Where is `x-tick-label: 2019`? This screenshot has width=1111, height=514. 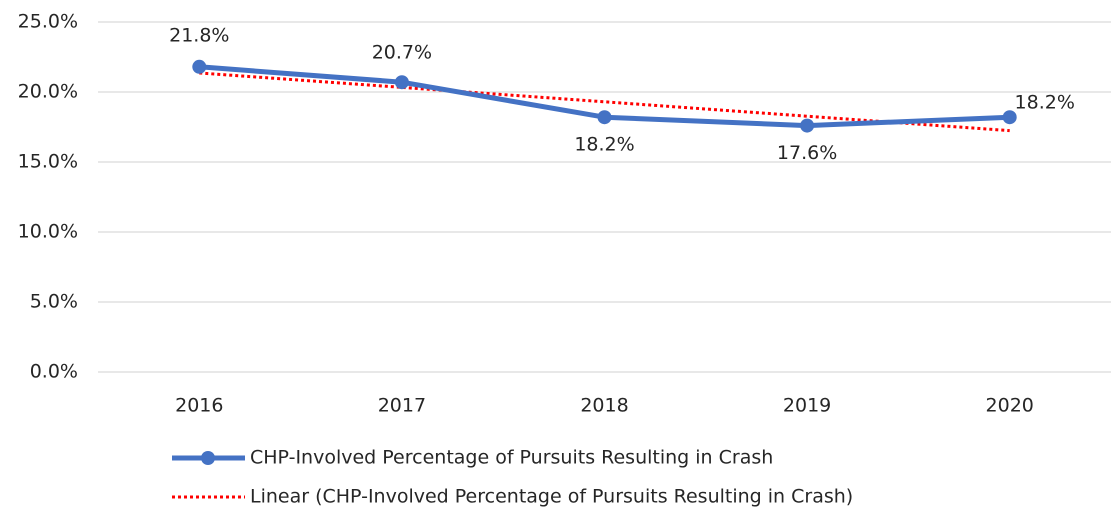
x-tick-label: 2019 is located at coordinates (807, 406).